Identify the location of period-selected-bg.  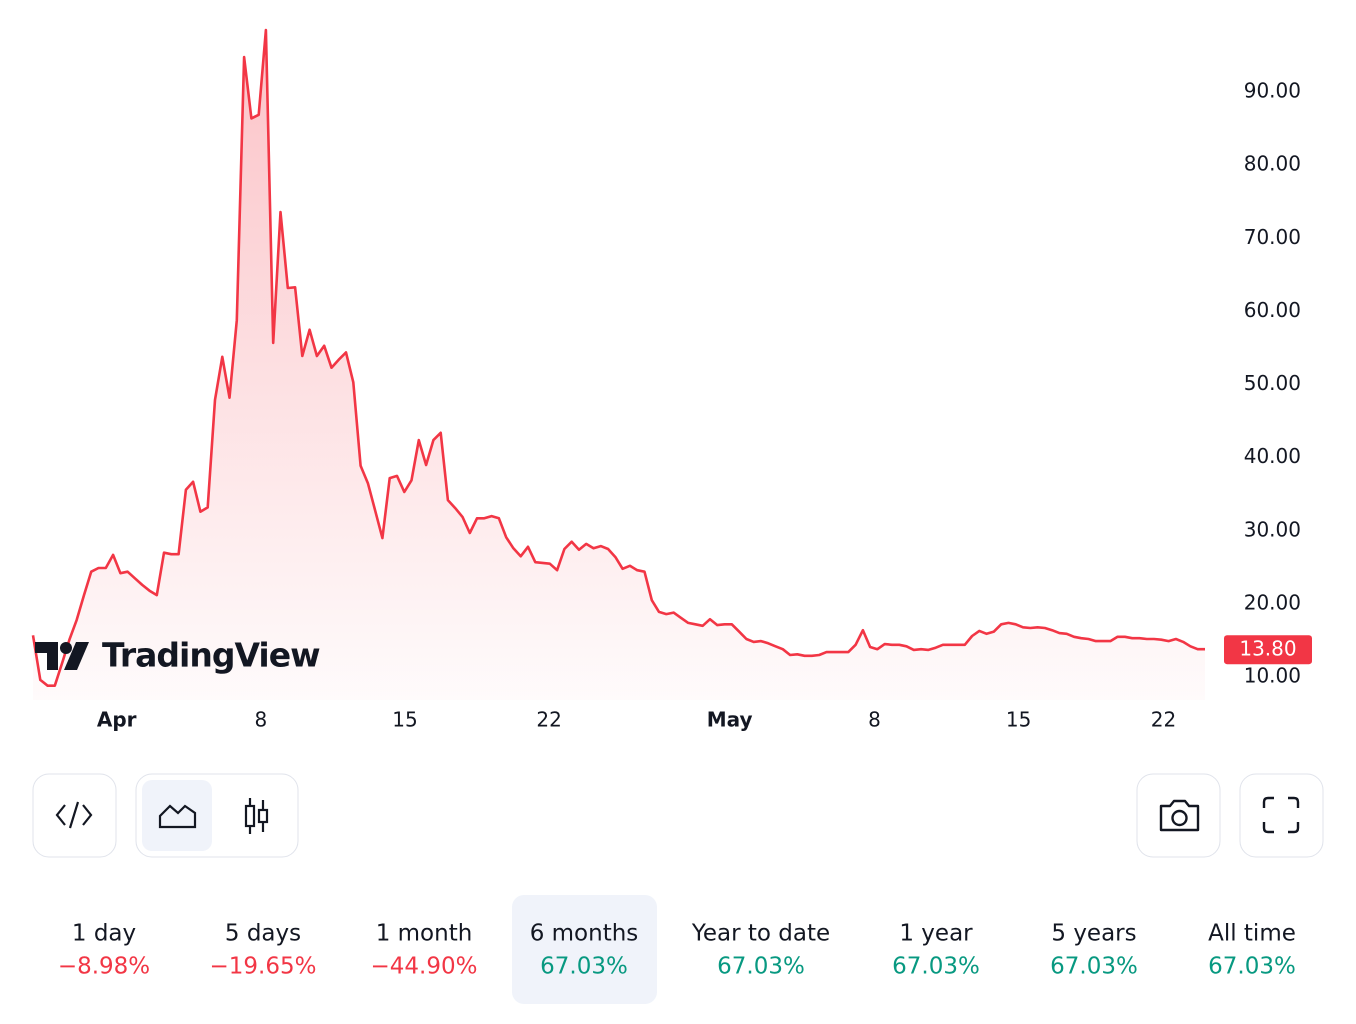
(584, 949).